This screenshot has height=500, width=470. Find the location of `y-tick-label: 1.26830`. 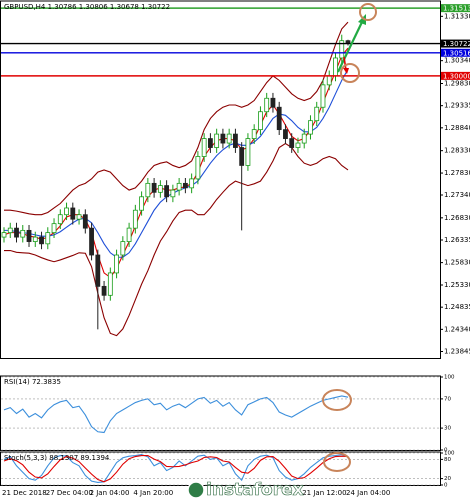

y-tick-label: 1.26830 is located at coordinates (457, 218).